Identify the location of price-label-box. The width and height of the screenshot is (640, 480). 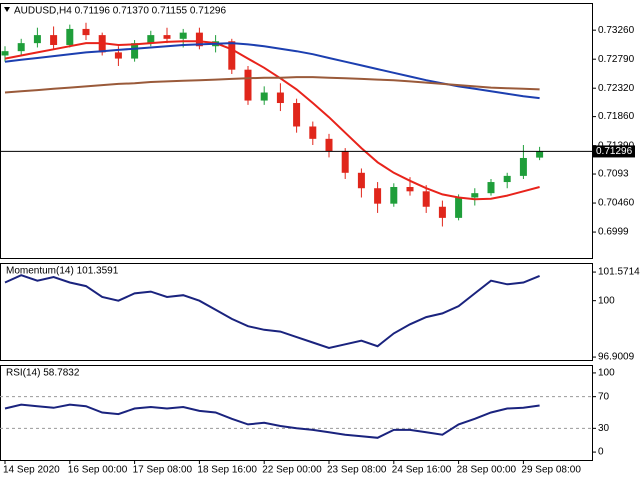
(614, 151).